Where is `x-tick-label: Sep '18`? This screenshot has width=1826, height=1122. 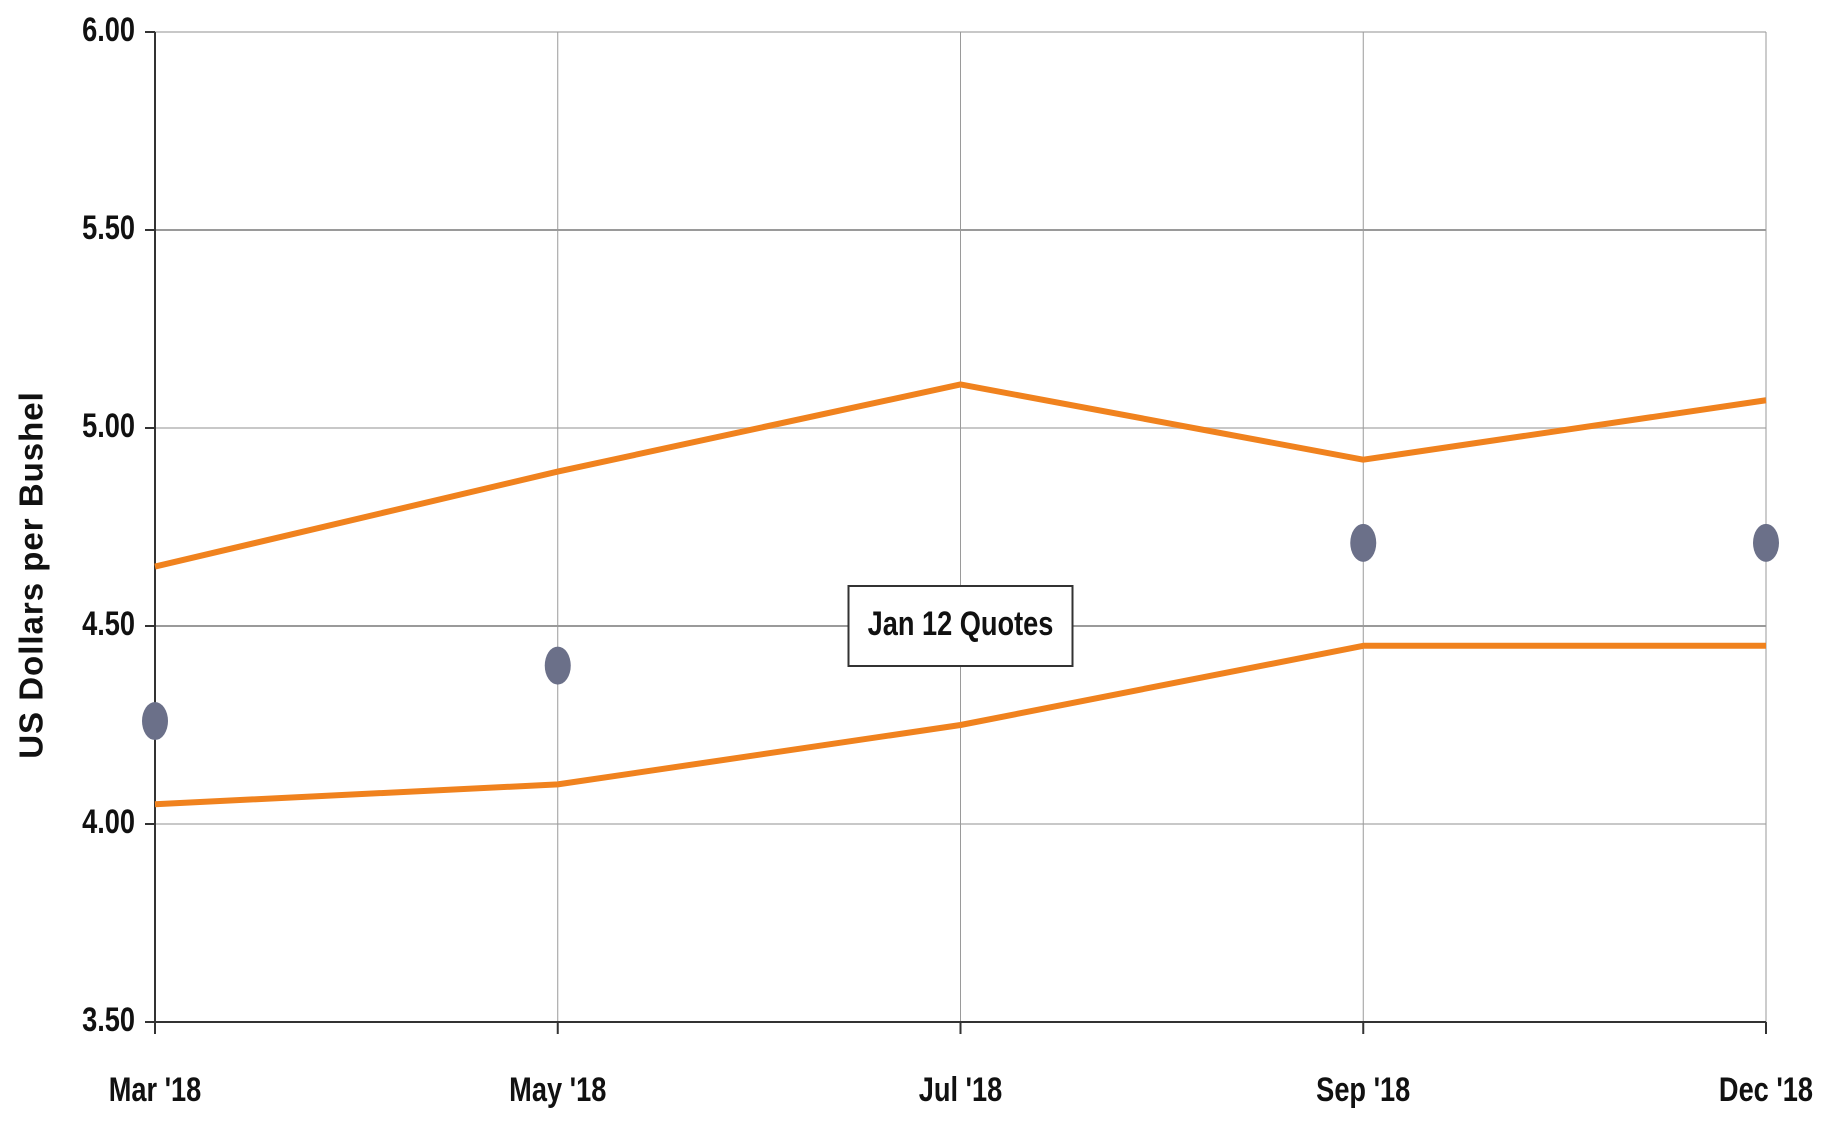
x-tick-label: Sep '18 is located at coordinates (1363, 1089).